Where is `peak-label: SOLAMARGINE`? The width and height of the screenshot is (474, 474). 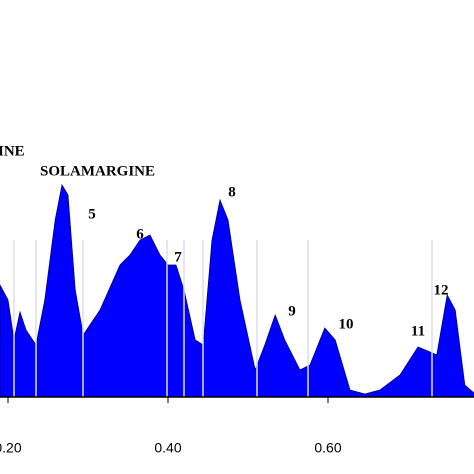
peak-label: SOLAMARGINE is located at coordinates (97, 171).